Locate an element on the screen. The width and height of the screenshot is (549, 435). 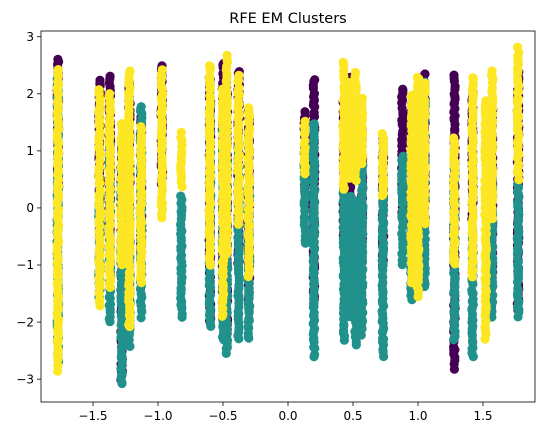
y-tick-label: 2 is located at coordinates (30, 94).